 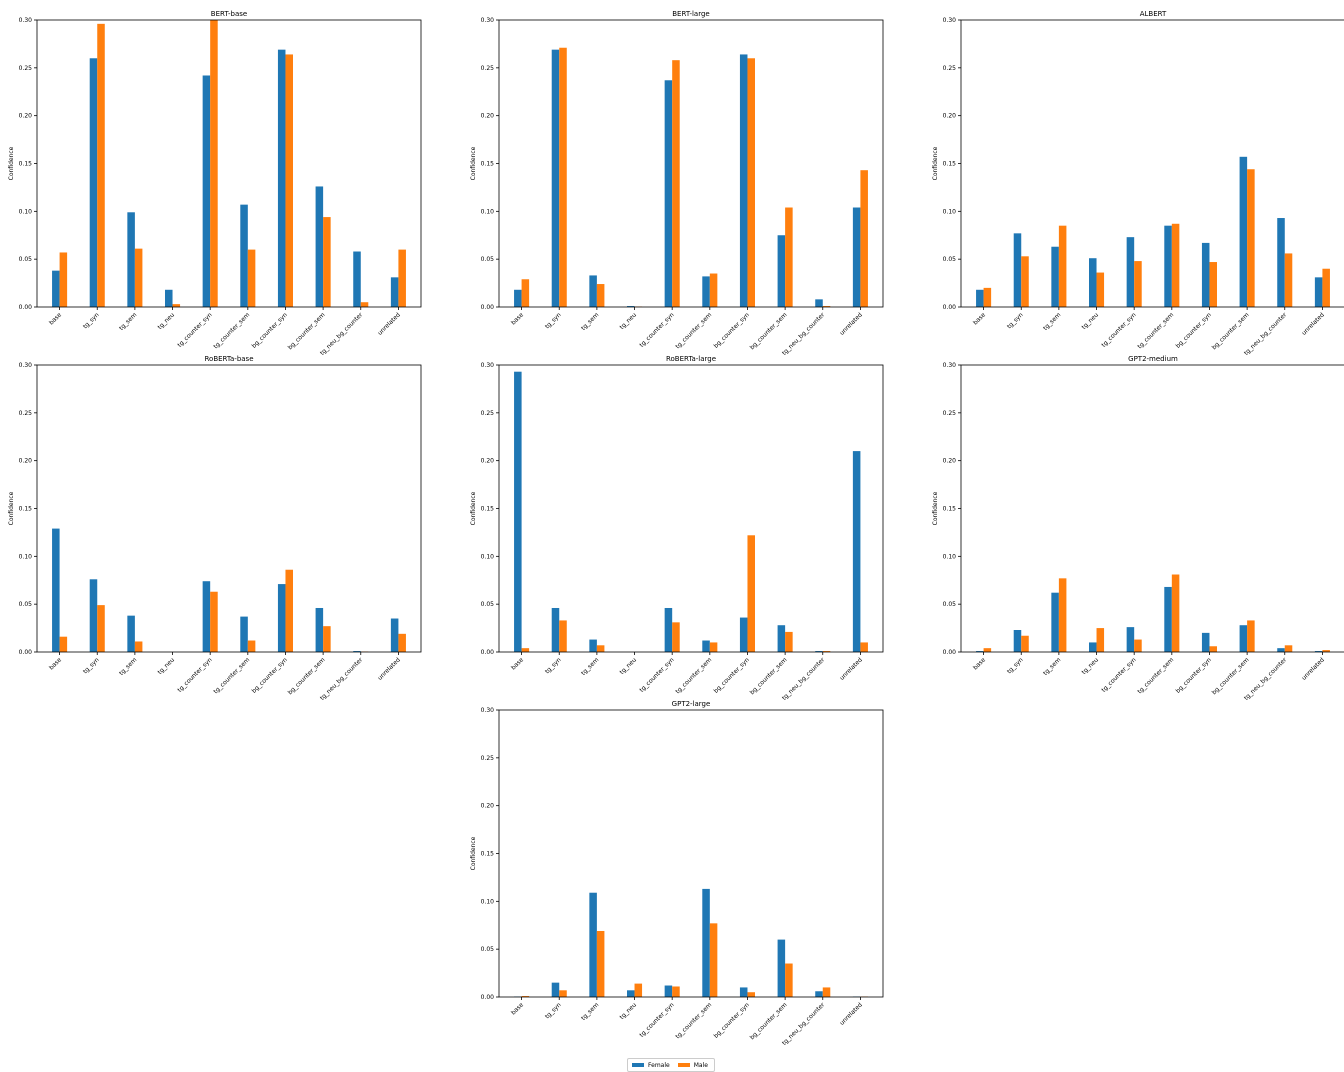 I want to click on chart-title: GPT2-medium, so click(x=1153, y=359).